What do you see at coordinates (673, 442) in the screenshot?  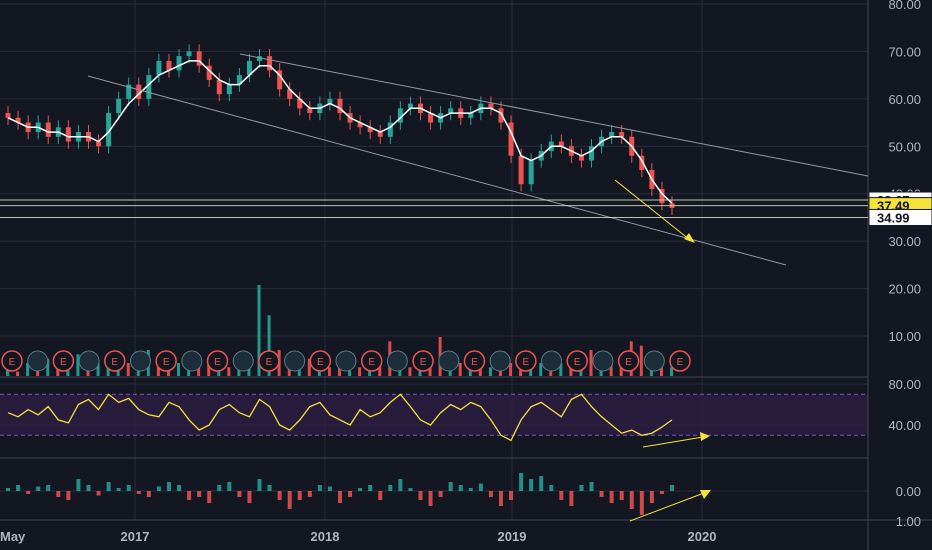 I see `rsi-arrow-line` at bounding box center [673, 442].